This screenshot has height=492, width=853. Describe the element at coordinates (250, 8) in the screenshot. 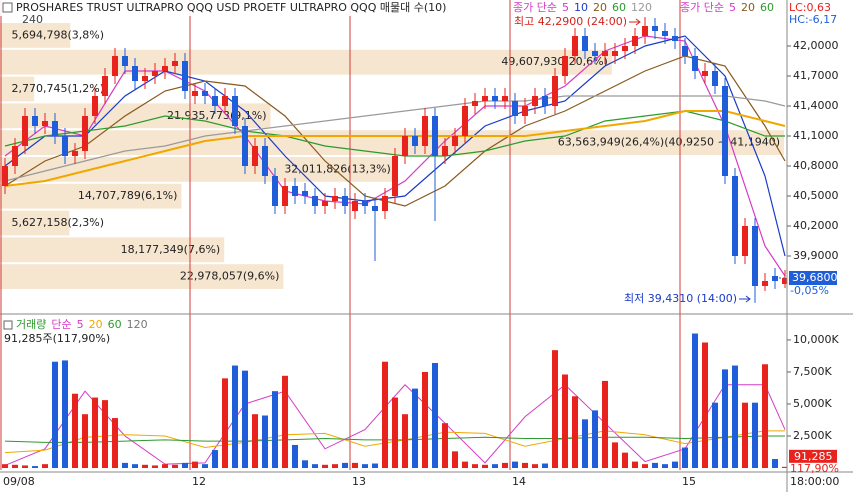

I see `header-bg` at that location.